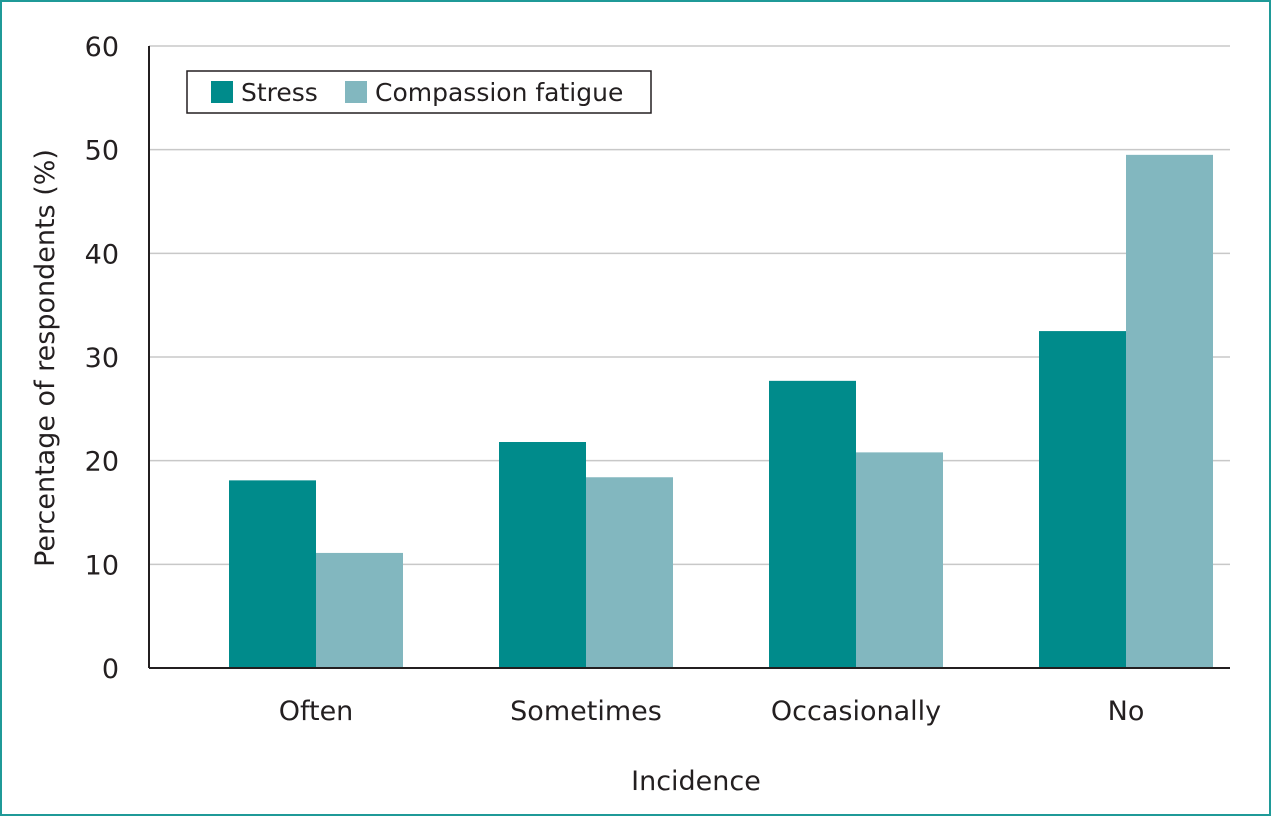  What do you see at coordinates (102, 565) in the screenshot?
I see `y-tick-label-10: 10` at bounding box center [102, 565].